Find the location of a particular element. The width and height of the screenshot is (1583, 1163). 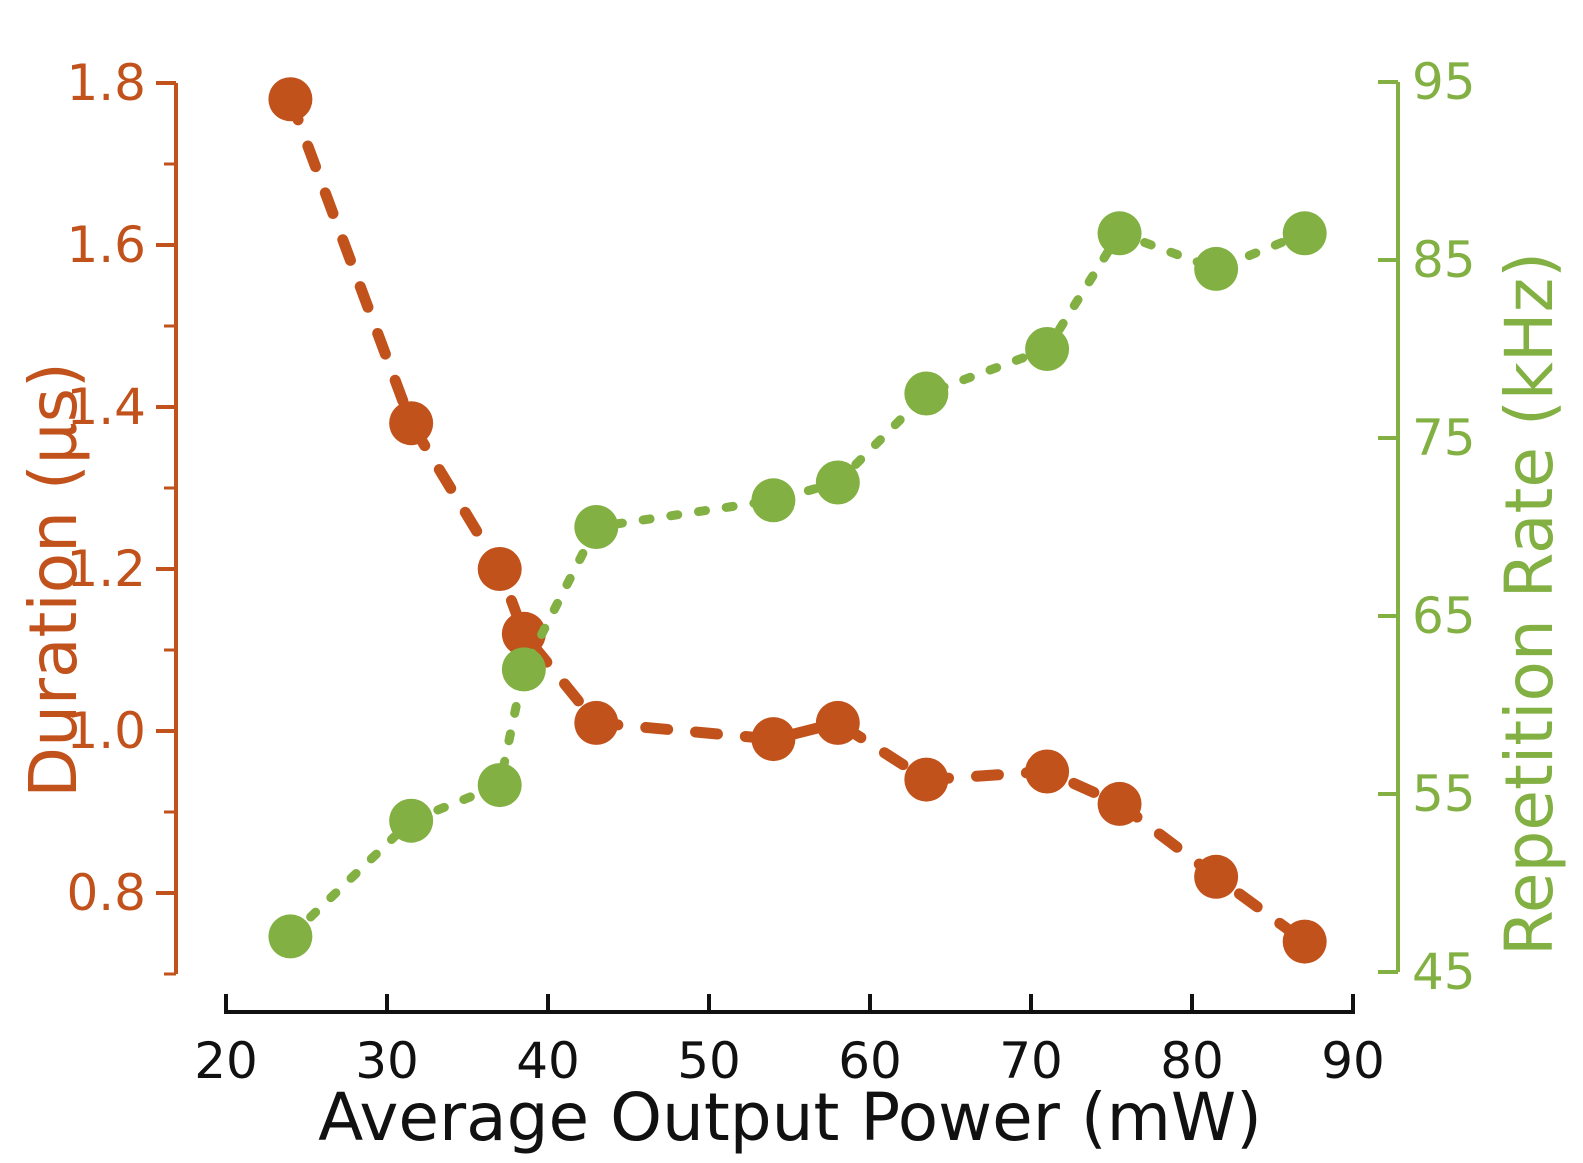

left-tick-label: 1.8 is located at coordinates (106, 83).